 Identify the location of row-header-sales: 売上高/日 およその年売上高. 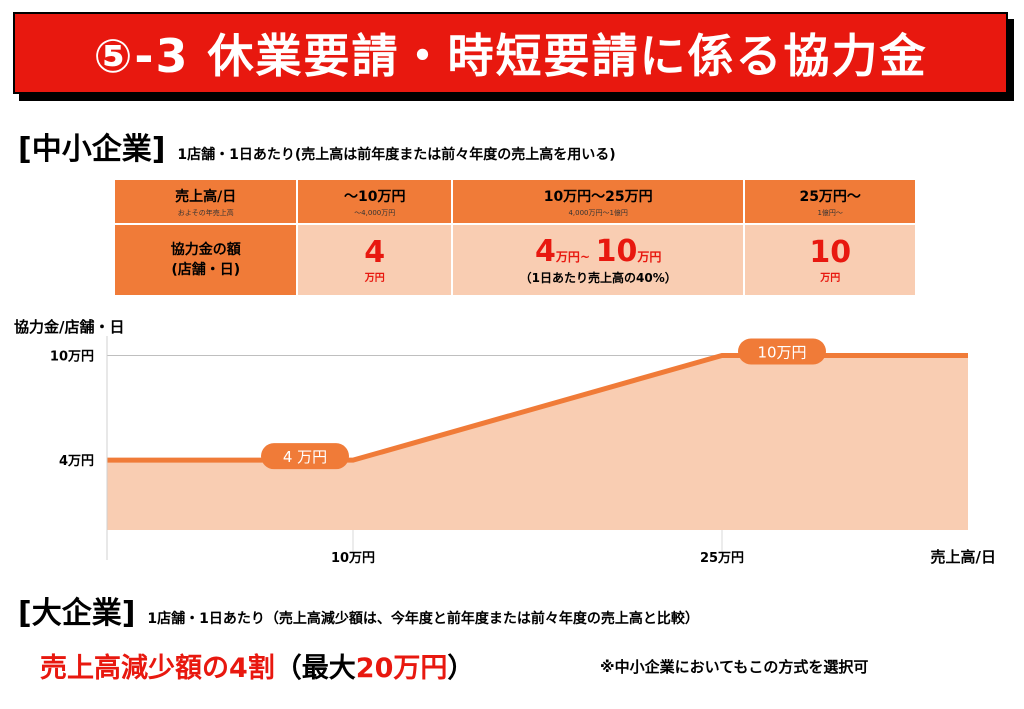
(205, 201).